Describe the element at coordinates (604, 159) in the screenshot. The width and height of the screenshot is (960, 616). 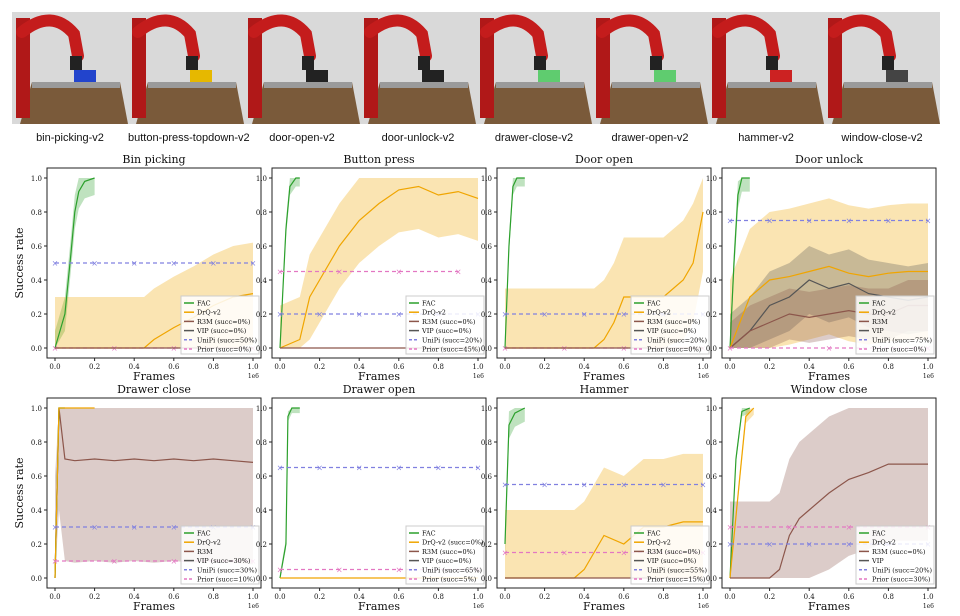
I see `chart-title: Door open` at that location.